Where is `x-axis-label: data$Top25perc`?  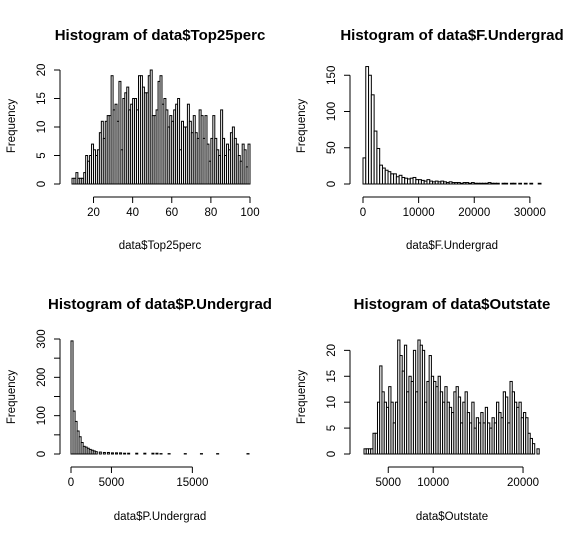 x-axis-label: data$Top25perc is located at coordinates (160, 246).